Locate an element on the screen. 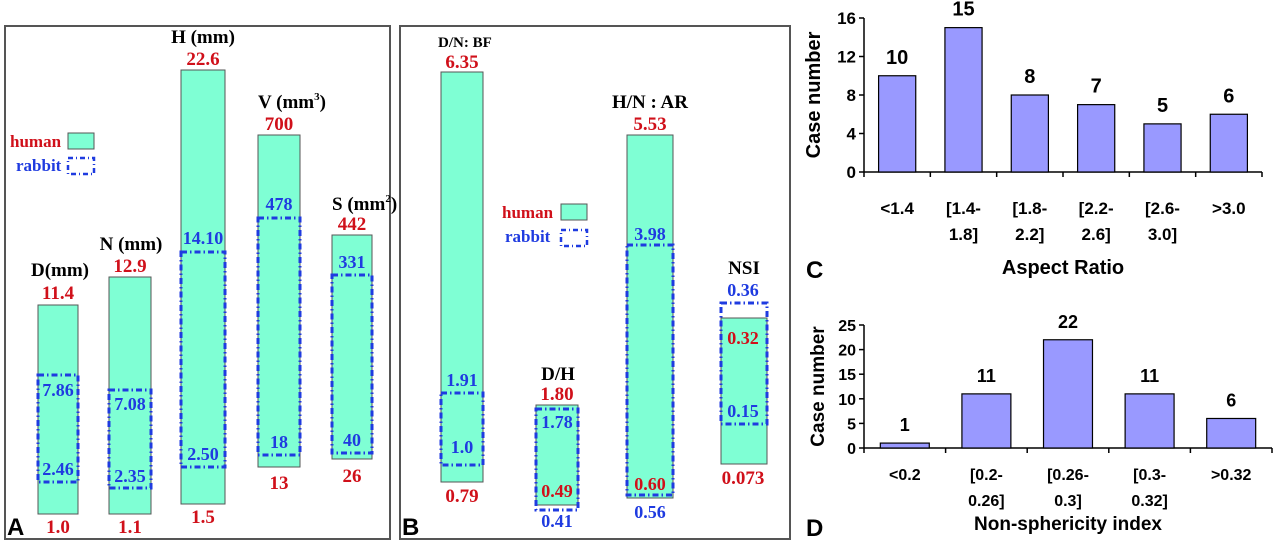 Image resolution: width=1280 pixels, height=544 pixels. column-v-title: V (mm3) is located at coordinates (292, 102).